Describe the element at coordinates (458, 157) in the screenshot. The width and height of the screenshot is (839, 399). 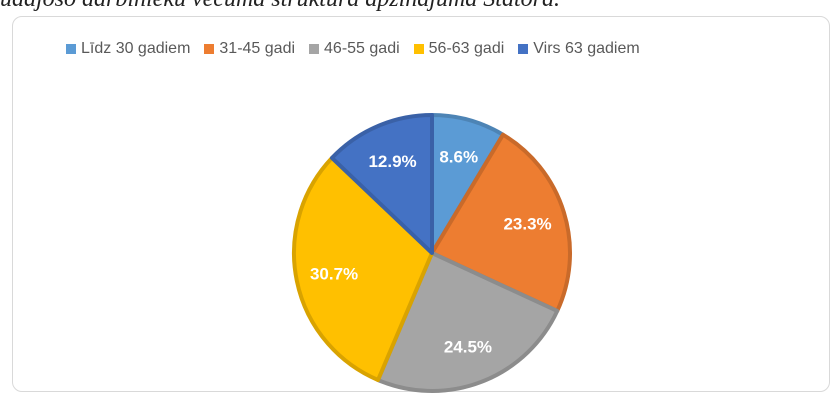
I see `data-label: 8.6%` at that location.